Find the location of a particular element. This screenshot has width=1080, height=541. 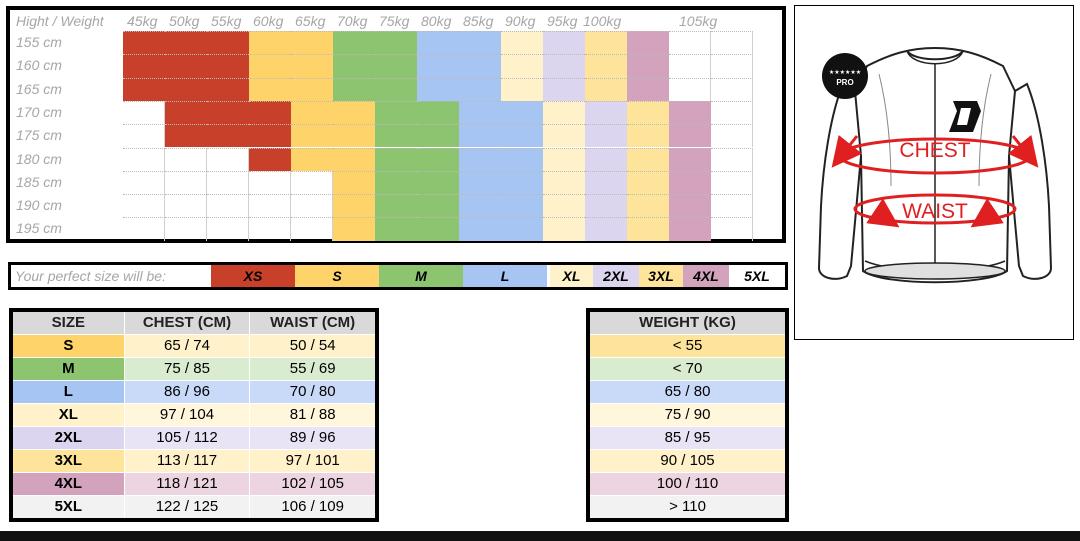

legend-size-m: M is located at coordinates (421, 276).